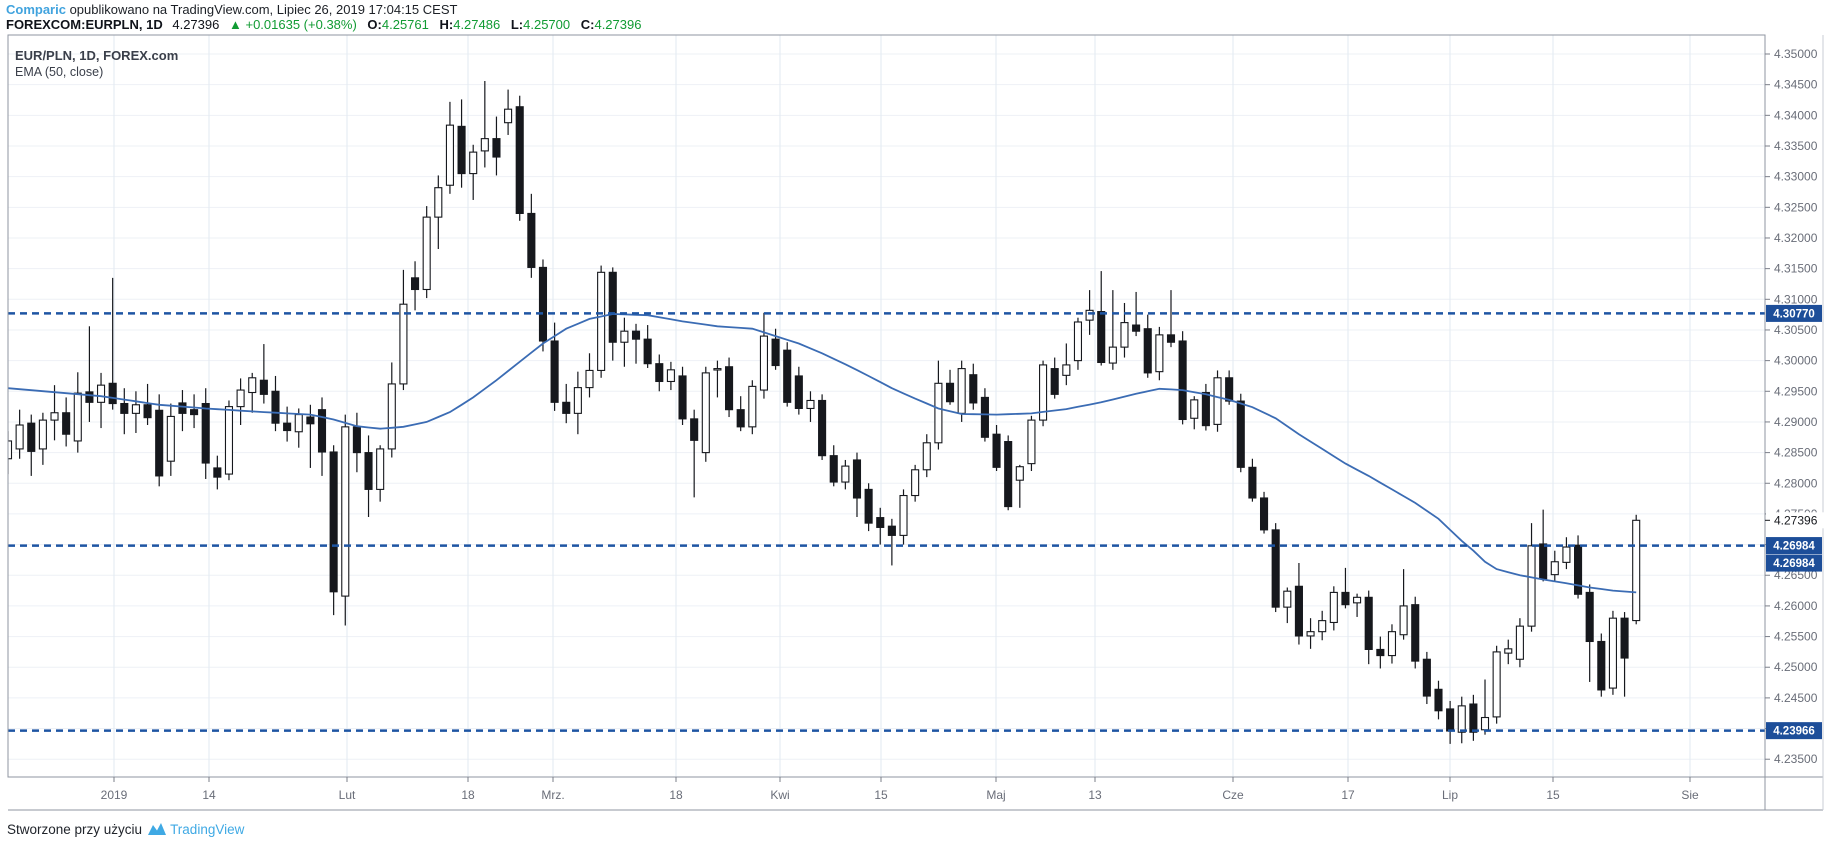 The width and height of the screenshot is (1828, 849). Describe the element at coordinates (97, 55) in the screenshot. I see `pane-legend-symbol: EUR/PLN, 1D, FOREX.com` at that location.